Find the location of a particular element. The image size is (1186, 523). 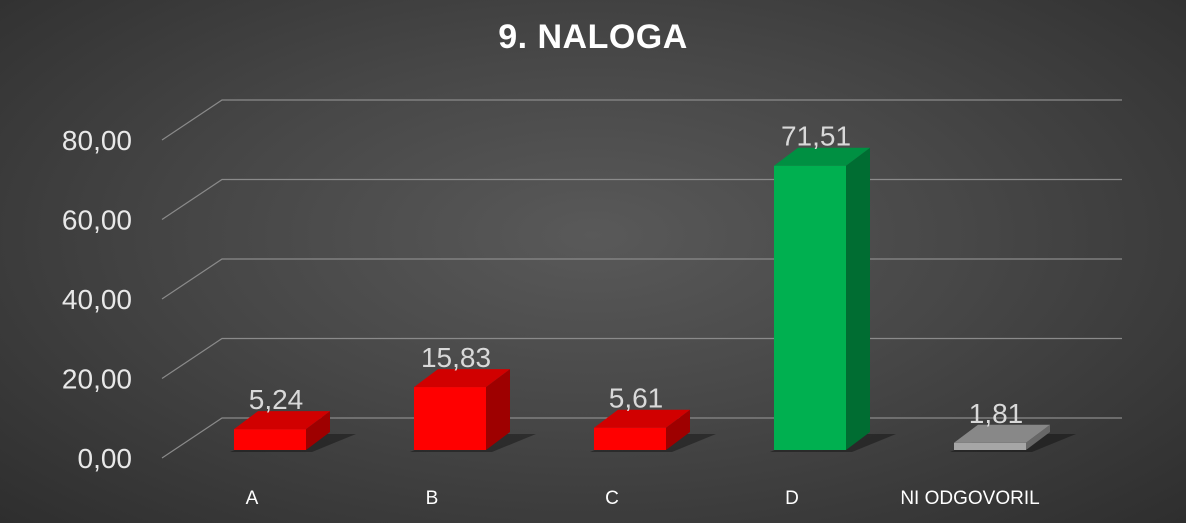

y-tick-label: 20,00 is located at coordinates (97, 379).